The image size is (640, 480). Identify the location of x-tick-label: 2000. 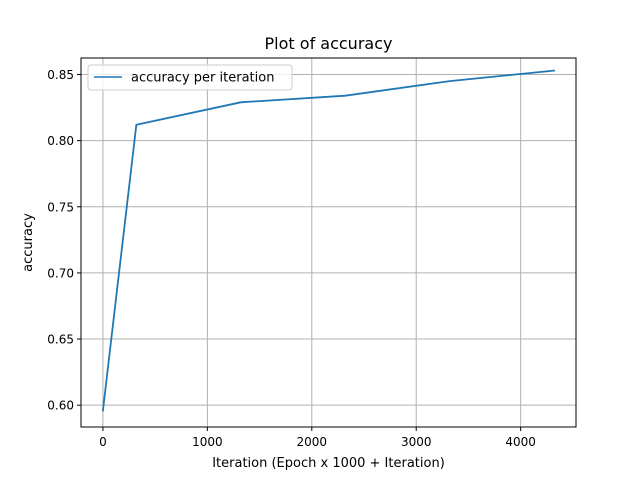
(312, 442).